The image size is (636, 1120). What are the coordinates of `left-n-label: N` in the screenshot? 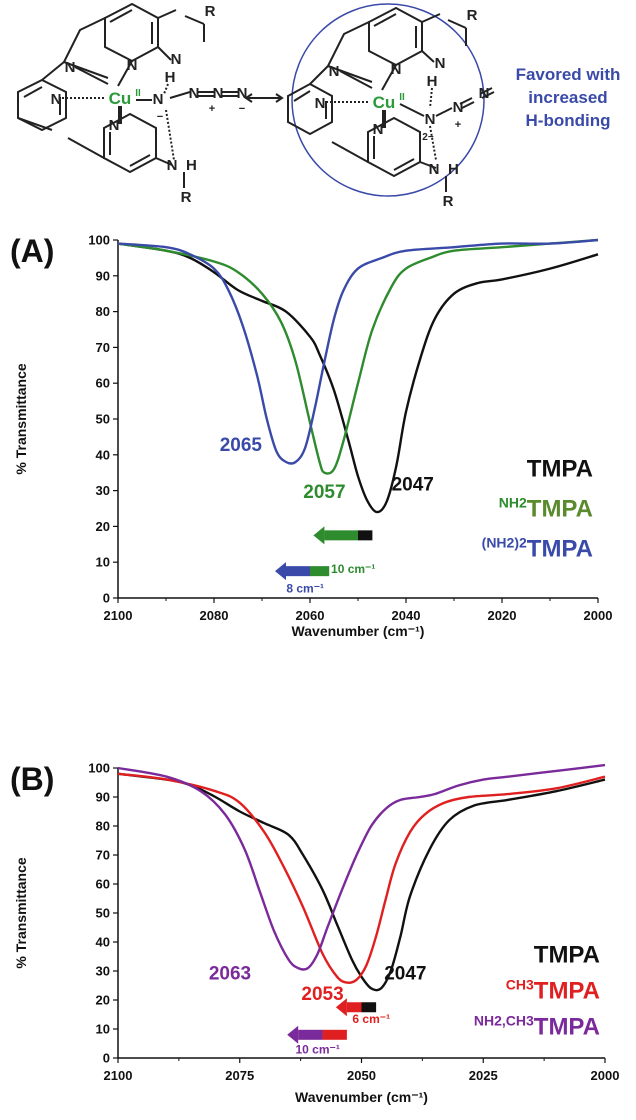 It's located at (320, 103).